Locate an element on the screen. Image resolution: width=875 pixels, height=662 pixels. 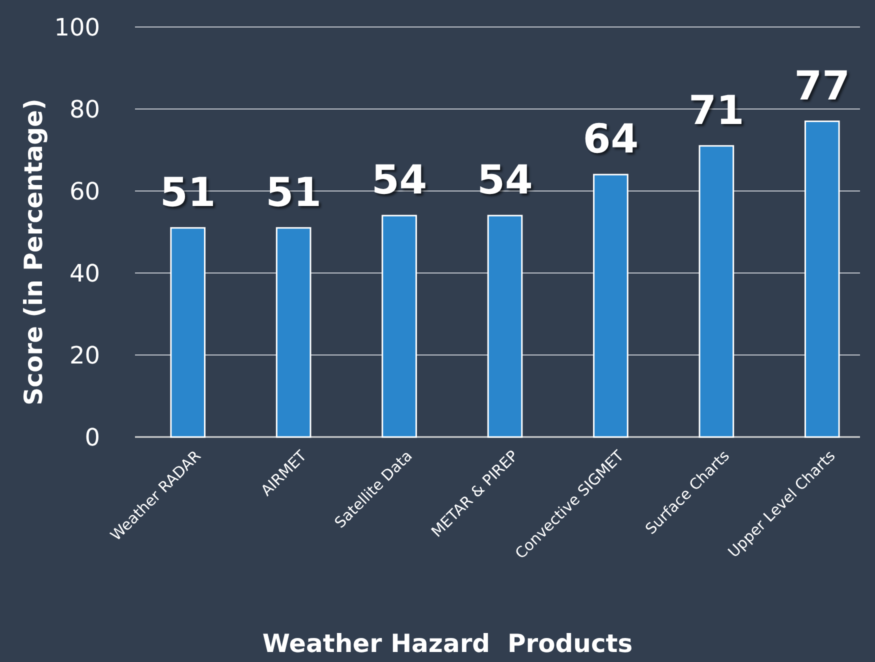
y-tick-label: 40 is located at coordinates (84, 273).